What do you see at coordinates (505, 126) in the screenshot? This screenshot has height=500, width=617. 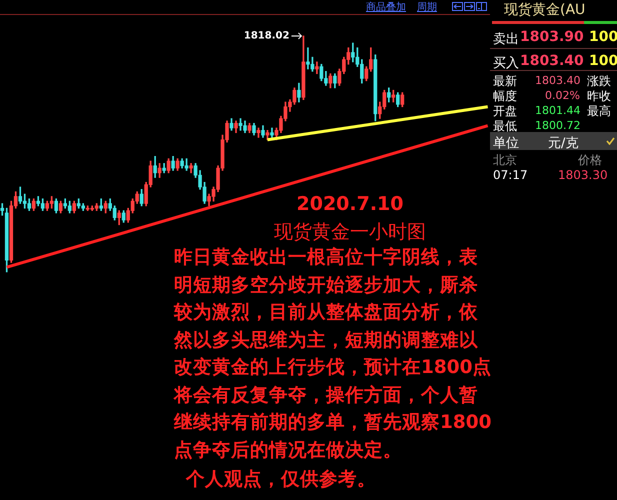 I see `text: 最低` at bounding box center [505, 126].